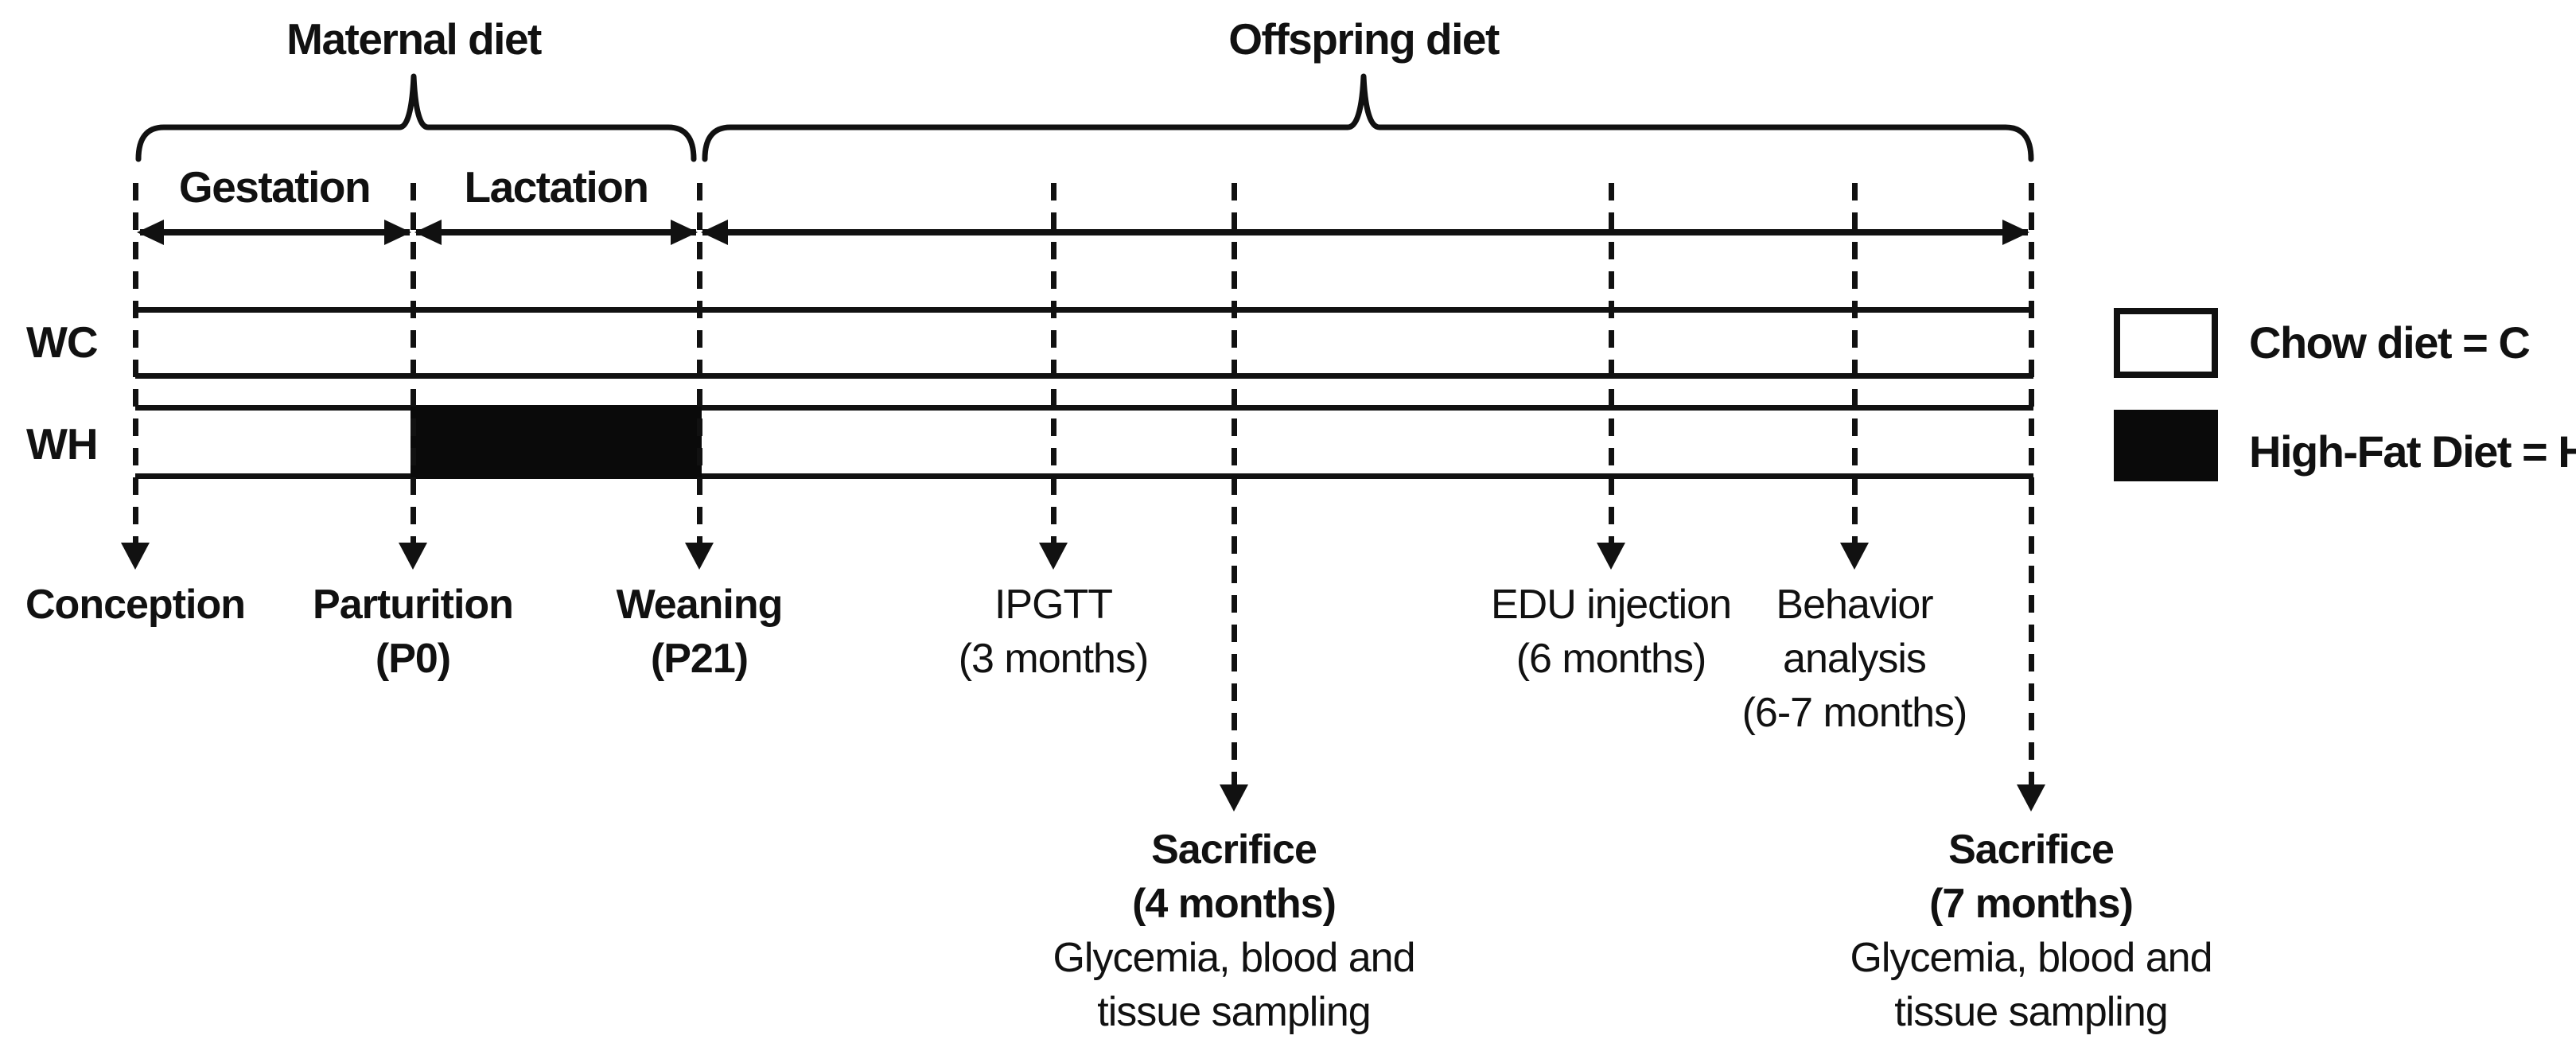 Image resolution: width=2576 pixels, height=1051 pixels. Describe the element at coordinates (1054, 605) in the screenshot. I see `mark-label-line: IPGTT` at that location.